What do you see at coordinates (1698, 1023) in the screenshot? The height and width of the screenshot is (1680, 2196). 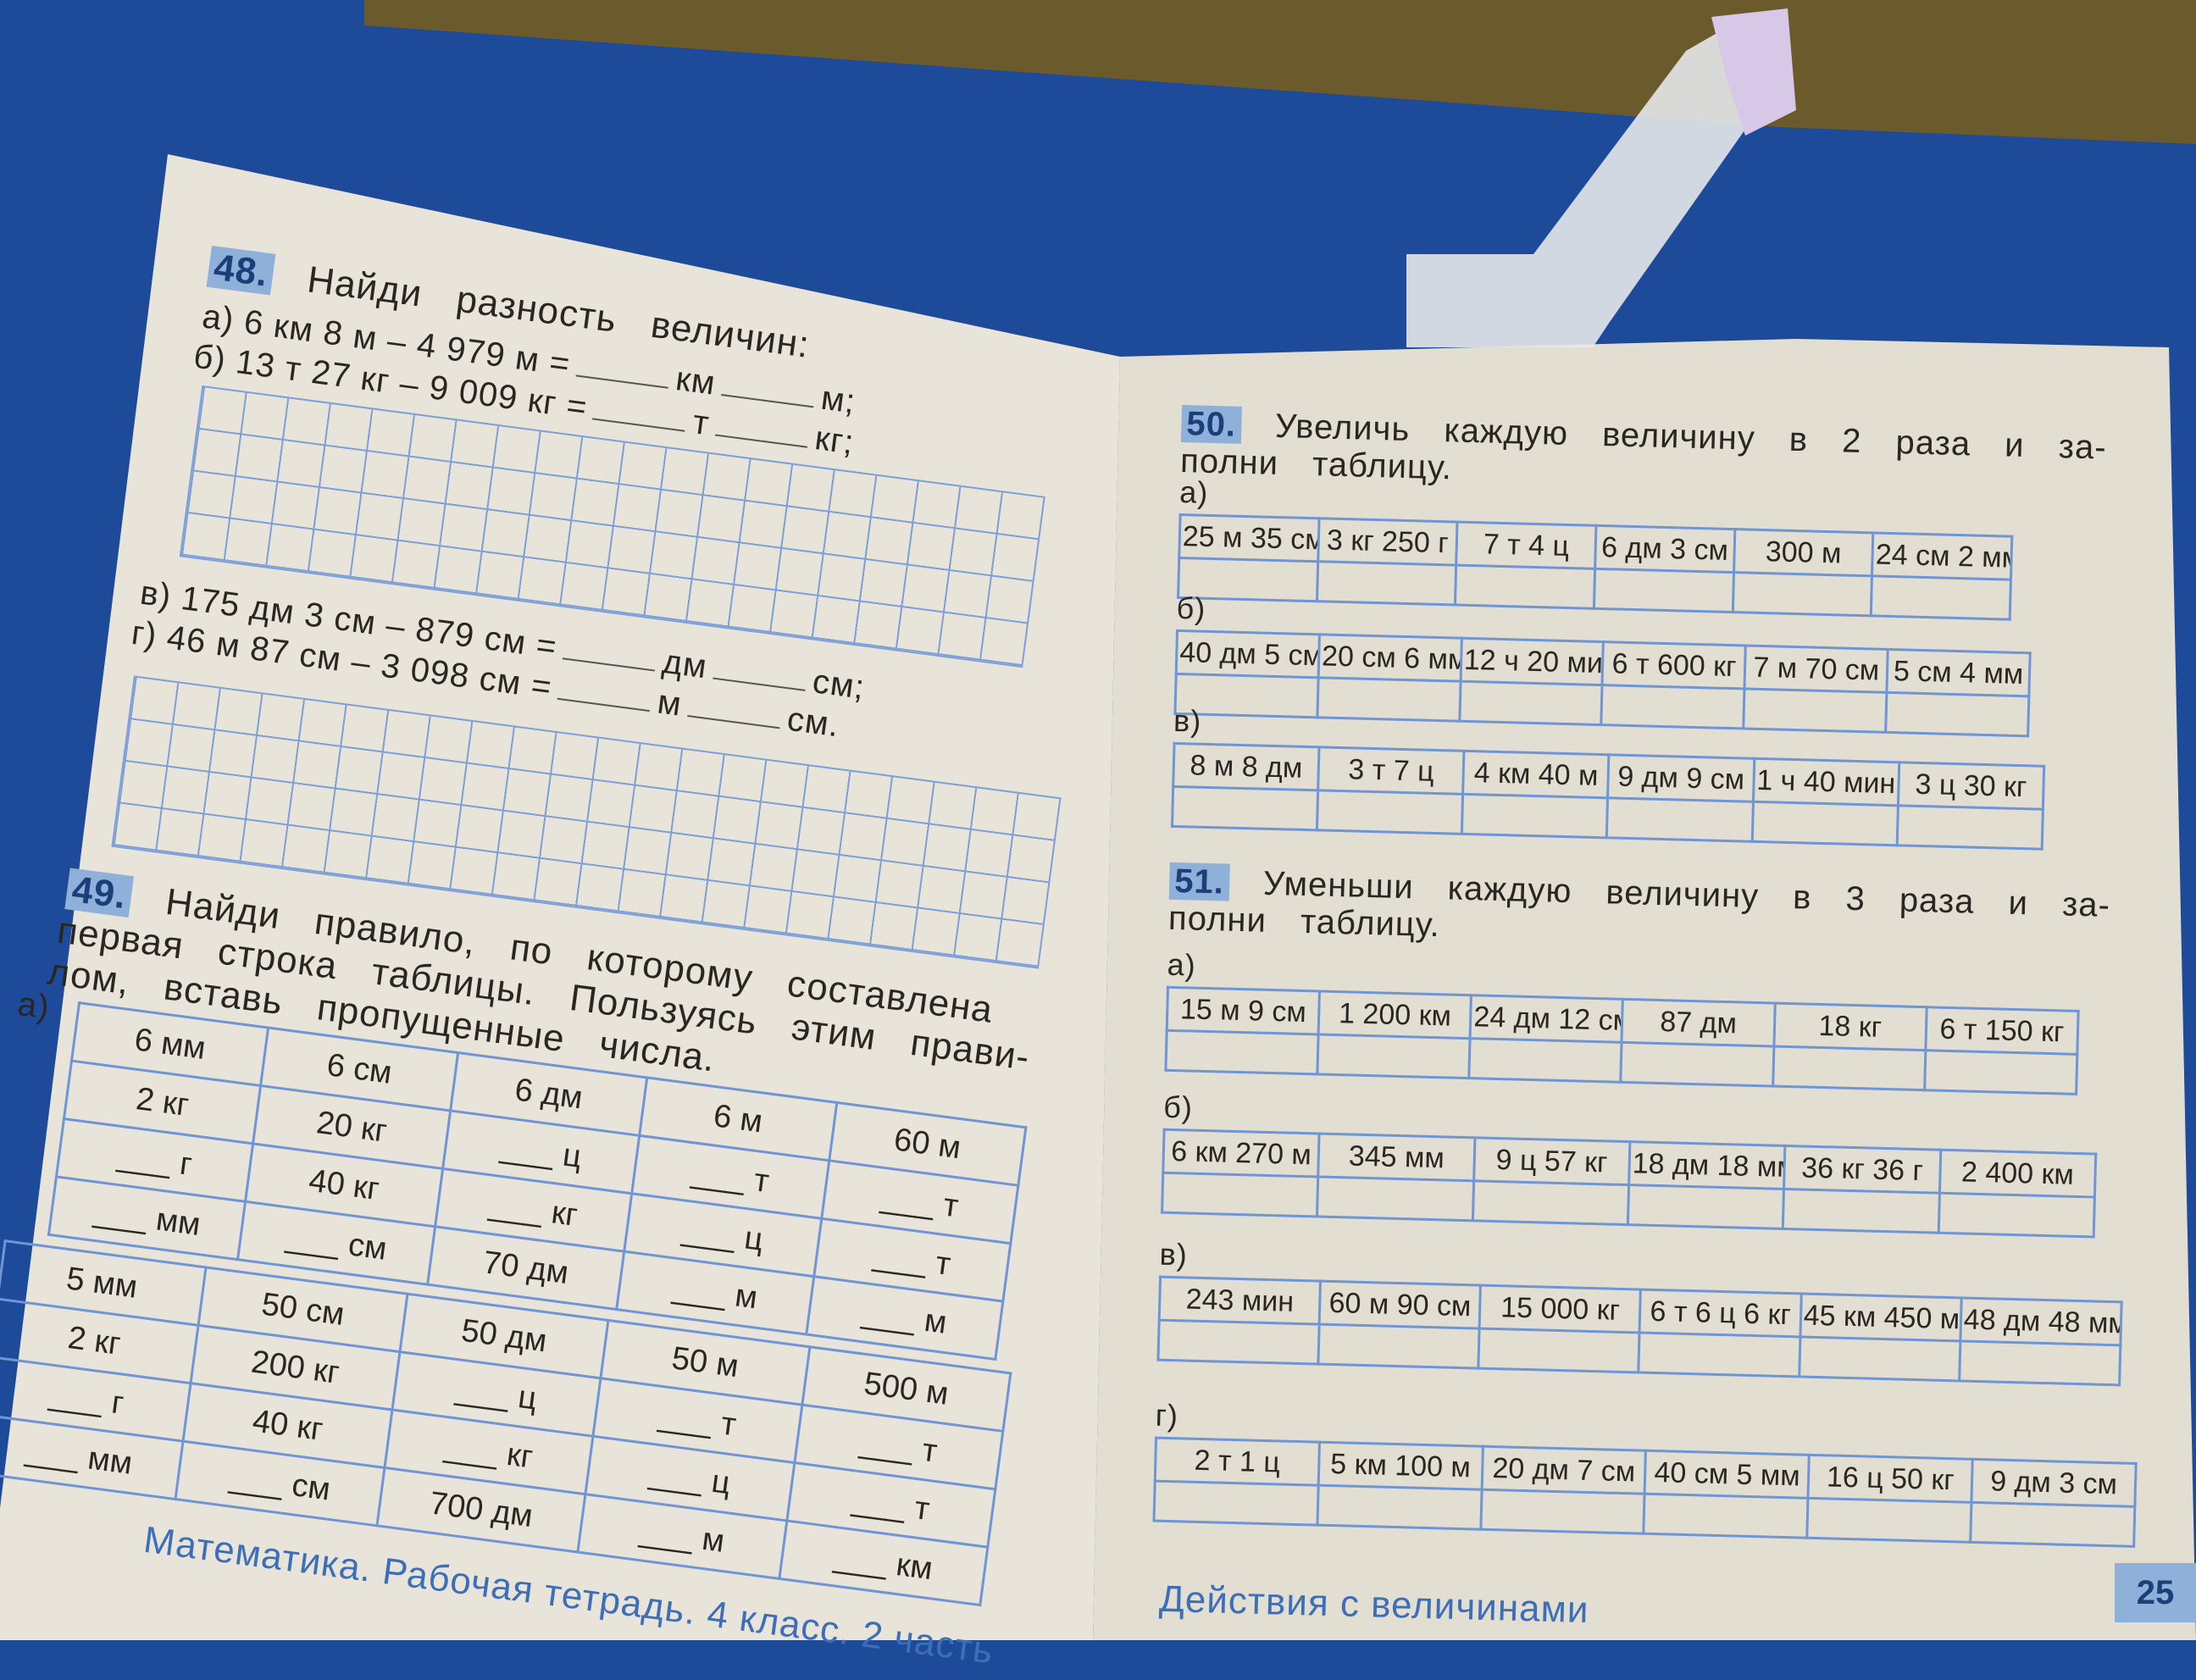 I see `value-cell: 87 дм` at bounding box center [1698, 1023].